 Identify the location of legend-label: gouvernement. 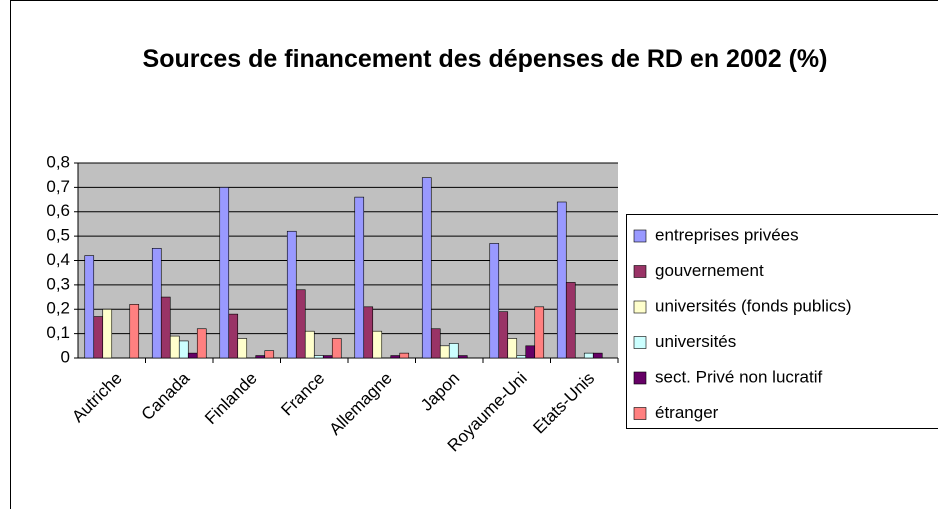
(709, 270).